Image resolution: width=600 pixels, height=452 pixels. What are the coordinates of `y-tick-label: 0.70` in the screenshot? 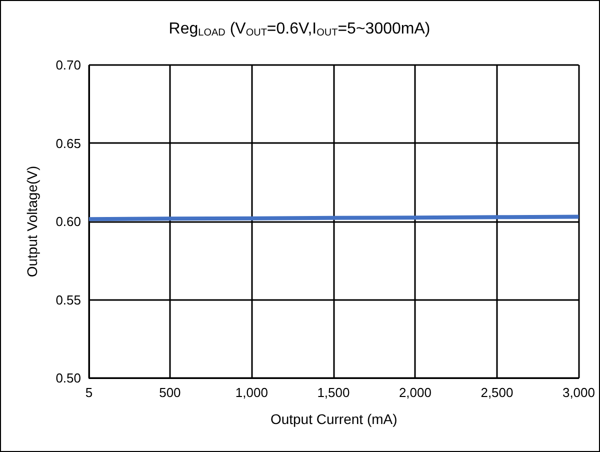 It's located at (68, 65).